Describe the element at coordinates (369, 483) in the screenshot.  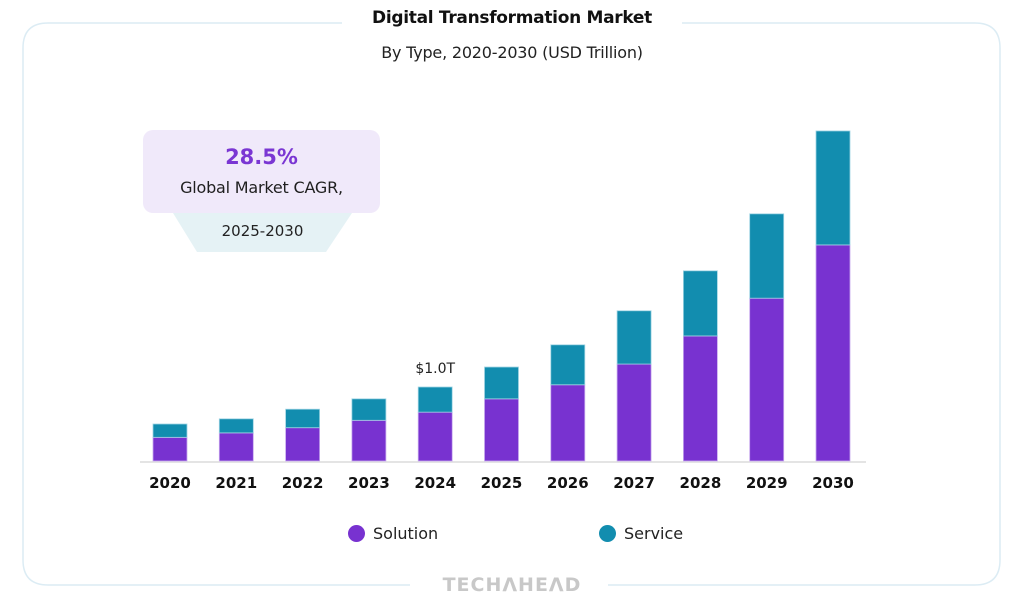
I see `x-tick-label-2023: 2023` at that location.